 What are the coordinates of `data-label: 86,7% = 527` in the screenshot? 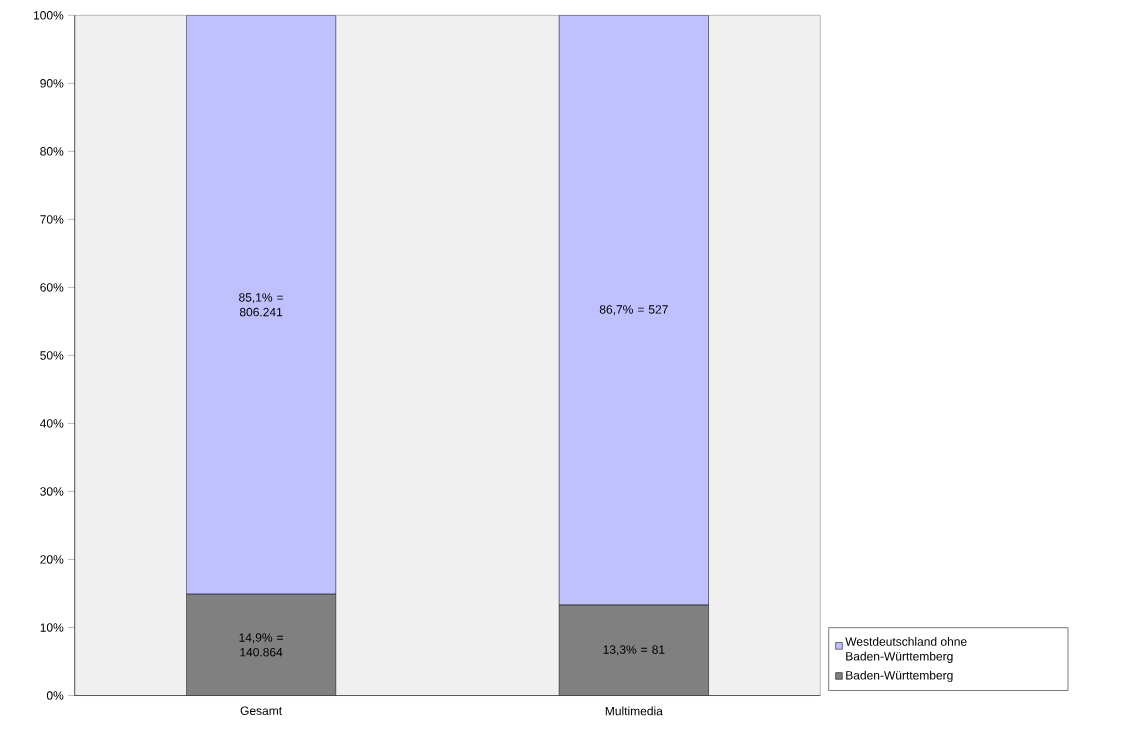 It's located at (633, 310).